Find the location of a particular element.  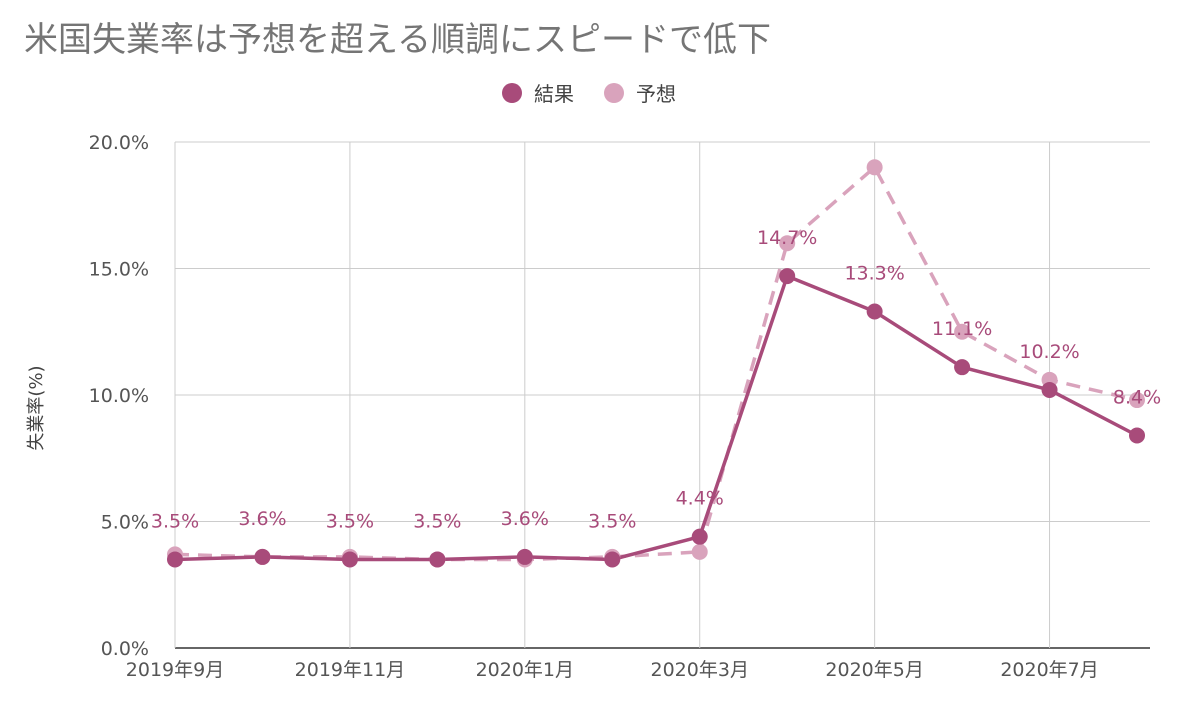

y-tick-label: 5.0% is located at coordinates (125, 523).